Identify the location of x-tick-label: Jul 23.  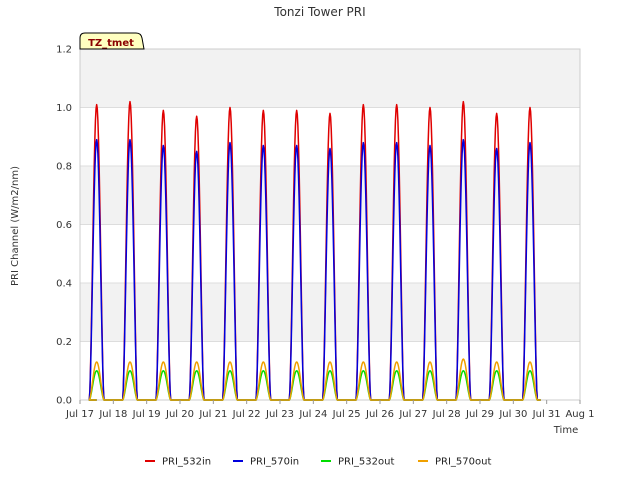
(279, 414).